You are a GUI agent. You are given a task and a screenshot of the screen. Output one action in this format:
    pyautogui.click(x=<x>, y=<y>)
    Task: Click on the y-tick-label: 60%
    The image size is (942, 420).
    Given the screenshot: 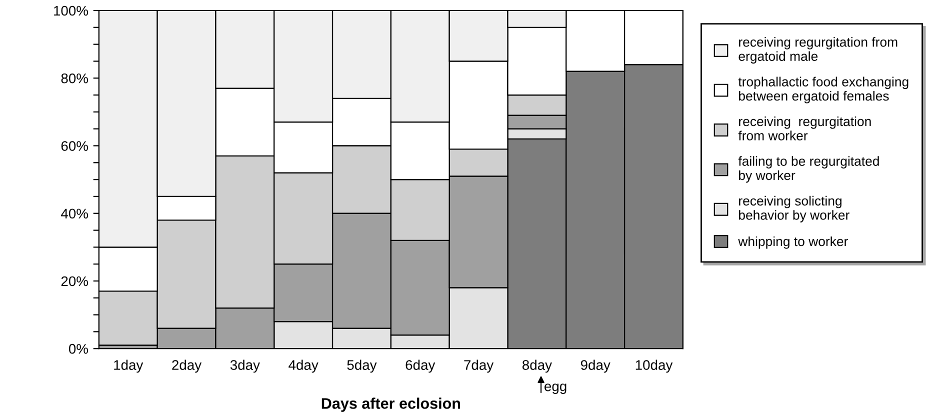 What is the action you would take?
    pyautogui.click(x=74, y=146)
    